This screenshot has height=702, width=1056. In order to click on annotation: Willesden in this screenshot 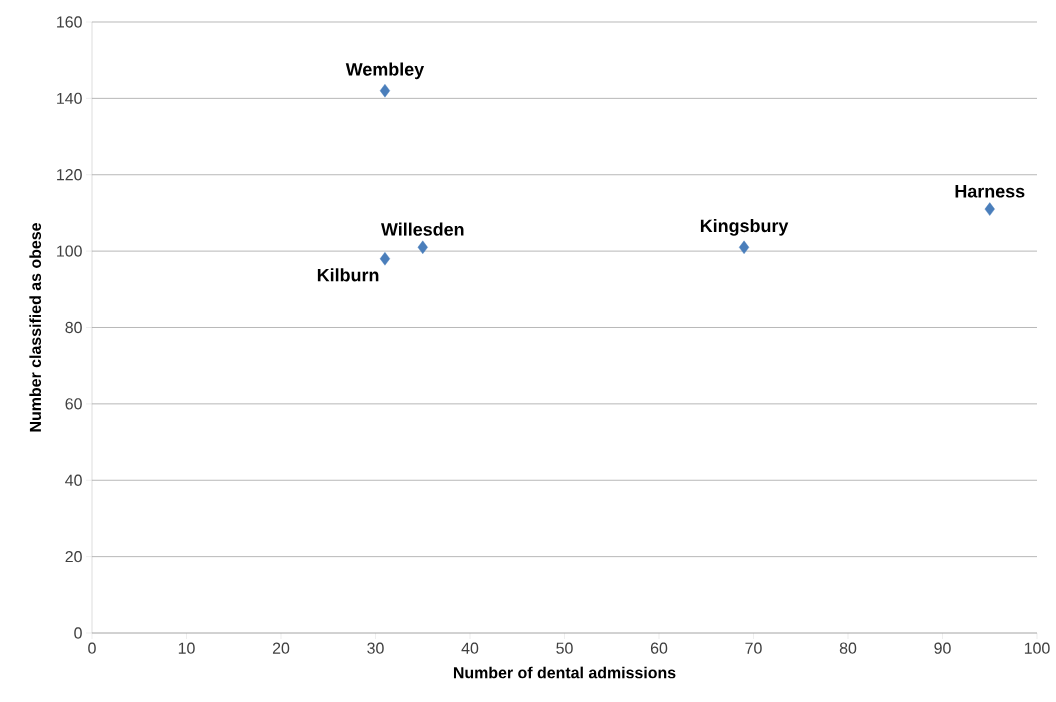, I will do `click(422, 229)`.